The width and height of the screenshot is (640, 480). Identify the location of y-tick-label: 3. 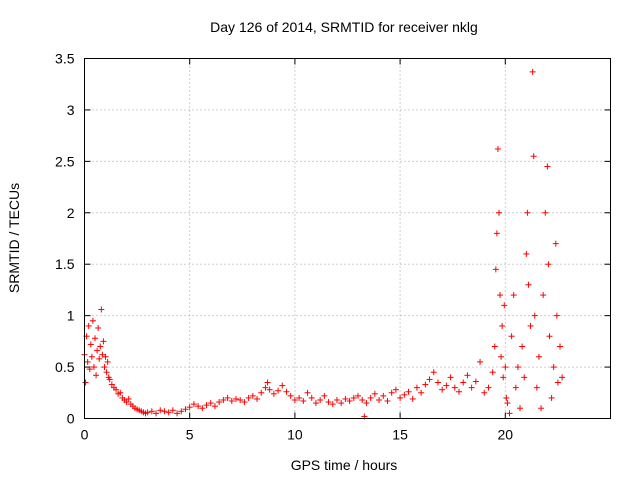
(71, 110).